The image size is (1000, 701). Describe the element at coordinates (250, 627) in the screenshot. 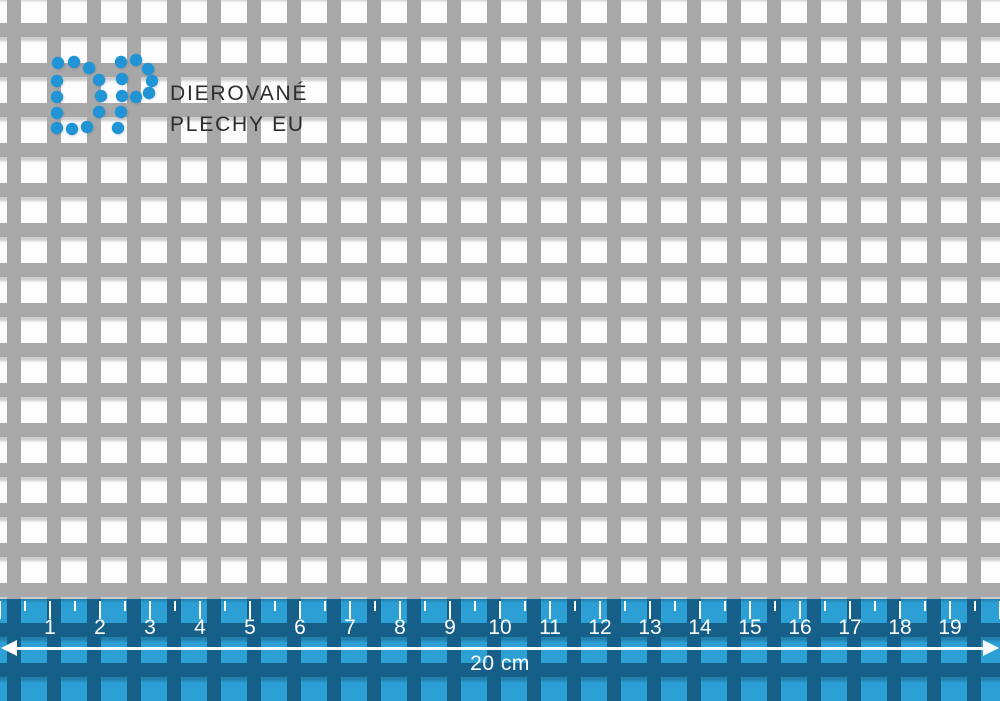

I see `ruler-number: 5` at that location.